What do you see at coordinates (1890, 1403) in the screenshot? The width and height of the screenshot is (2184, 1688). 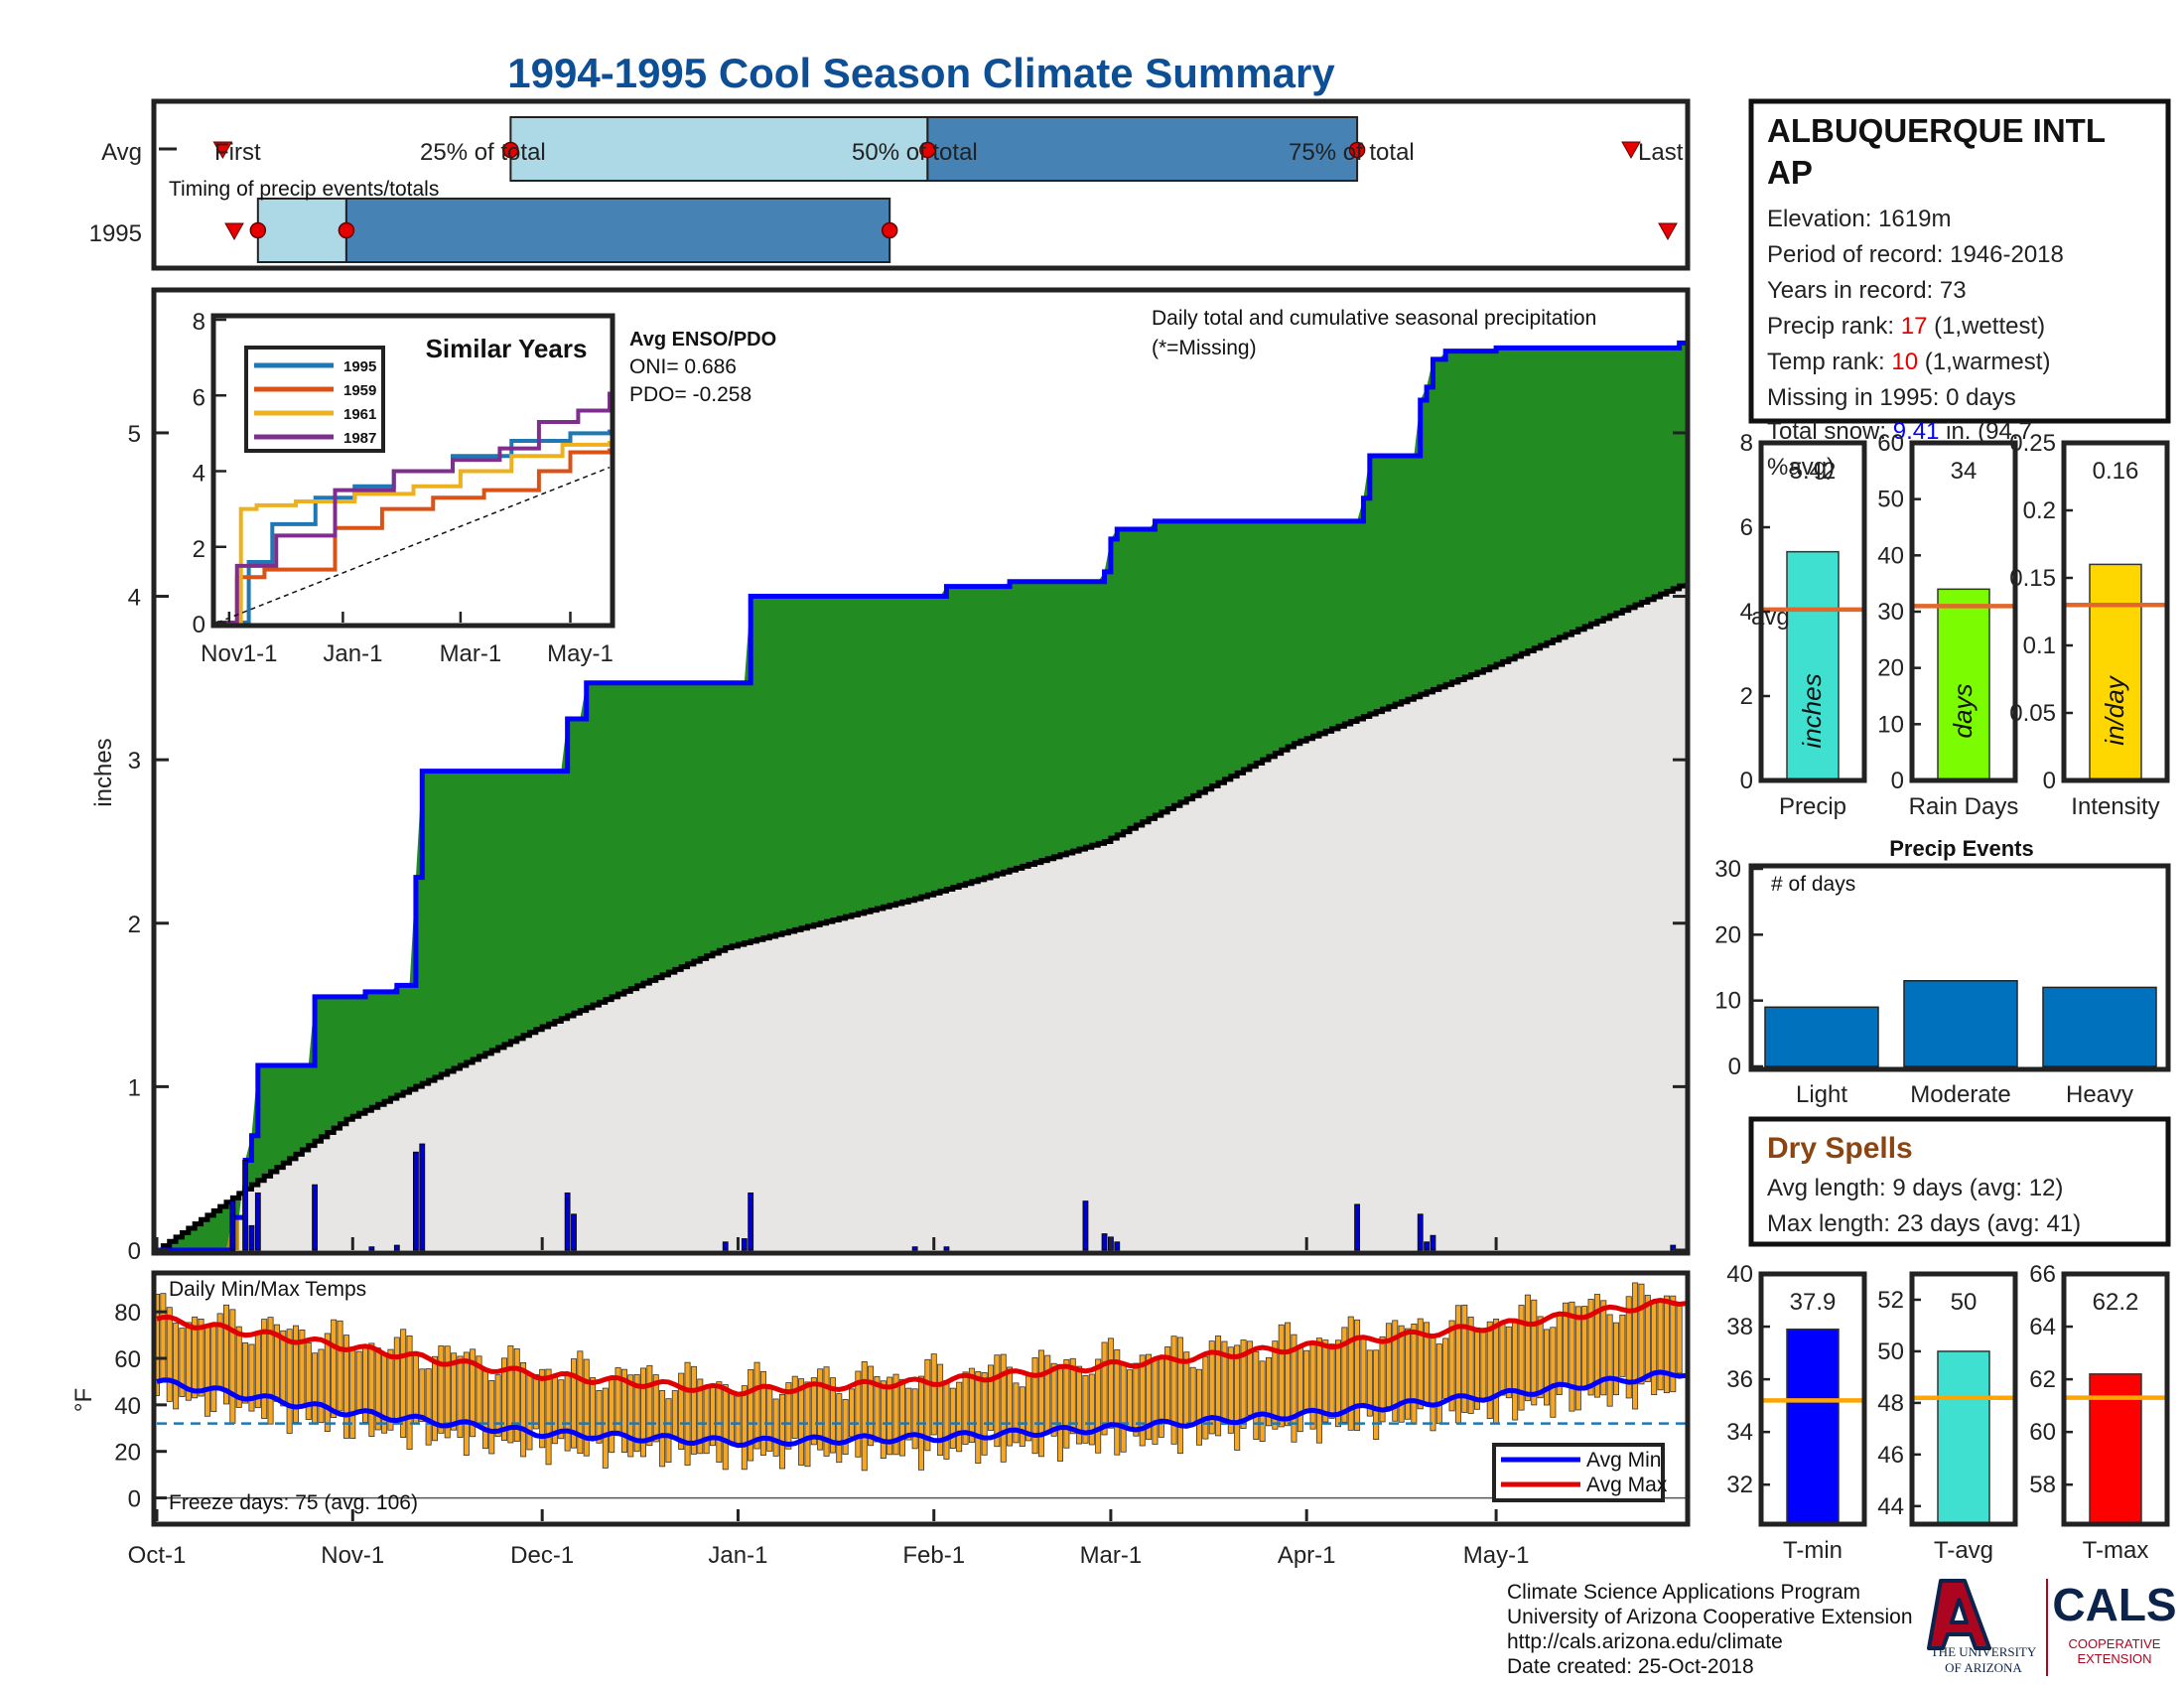 I see `temp-tavg-tick-label: 48` at bounding box center [1890, 1403].